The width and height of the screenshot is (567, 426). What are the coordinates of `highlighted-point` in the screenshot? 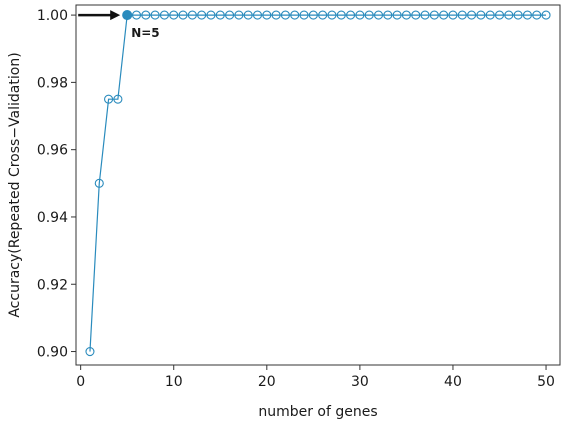 It's located at (127, 15).